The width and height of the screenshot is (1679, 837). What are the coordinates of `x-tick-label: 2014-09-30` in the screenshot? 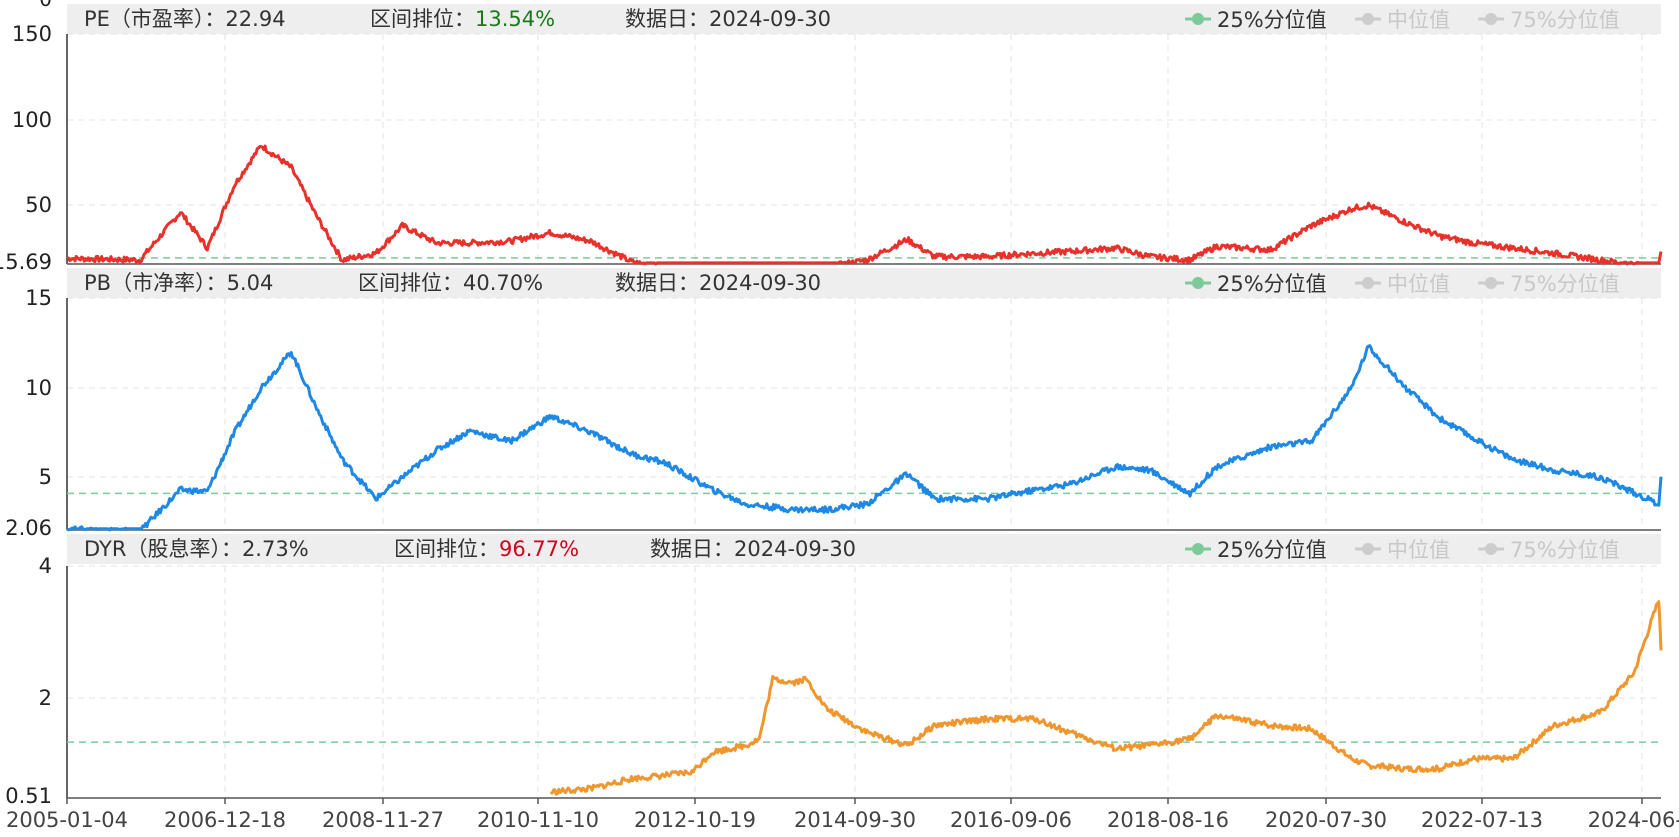 It's located at (855, 820).